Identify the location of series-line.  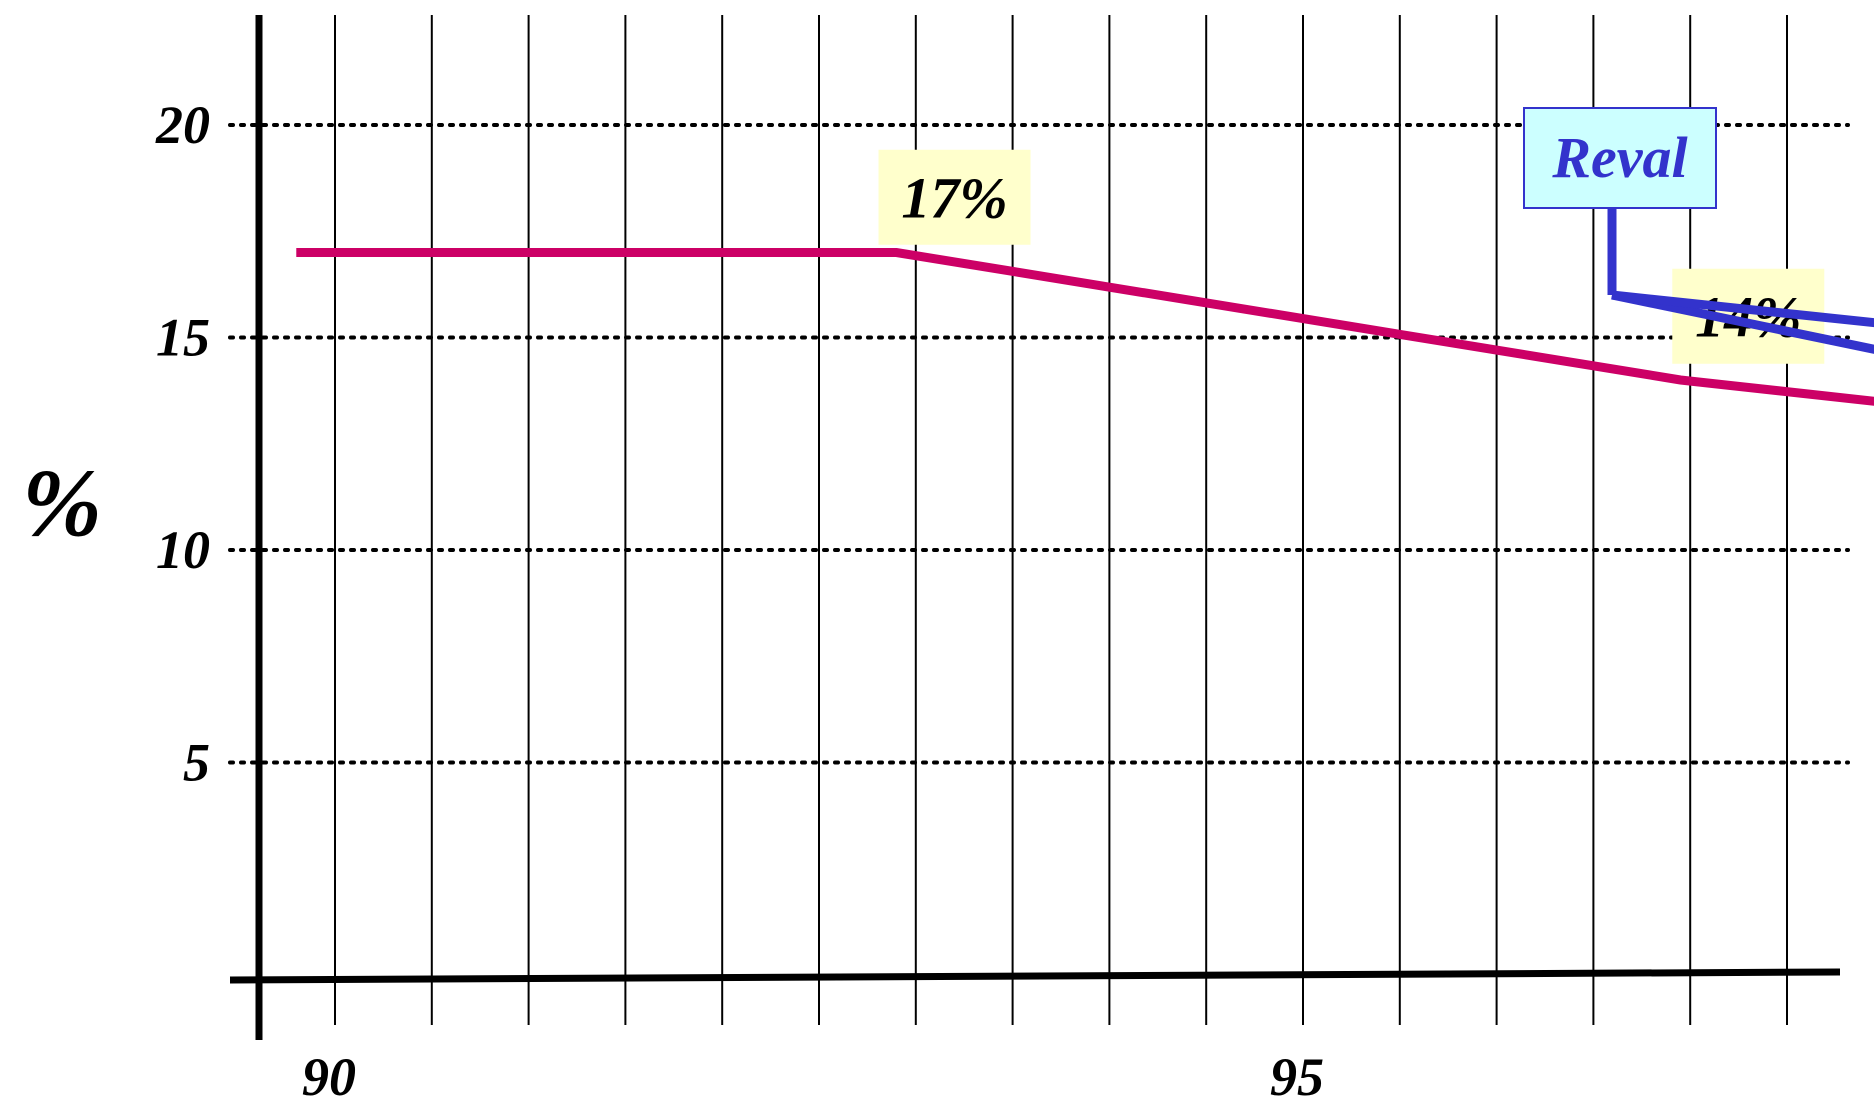
(1085, 327).